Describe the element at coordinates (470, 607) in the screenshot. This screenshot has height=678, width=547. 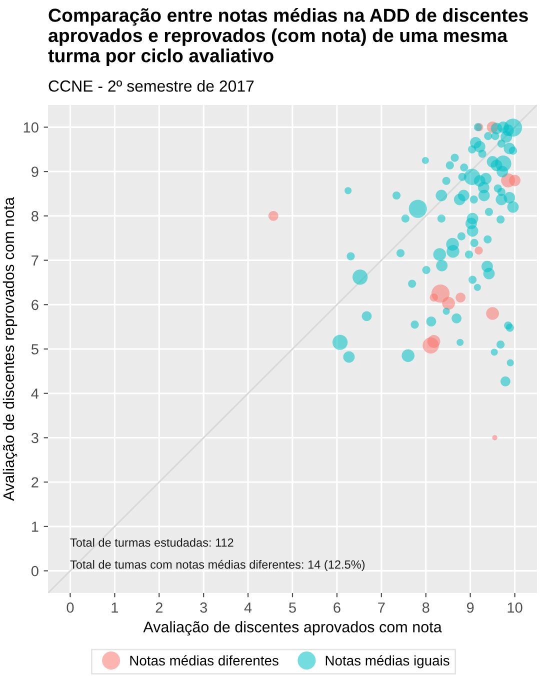
I see `x-tick-label: 9` at that location.